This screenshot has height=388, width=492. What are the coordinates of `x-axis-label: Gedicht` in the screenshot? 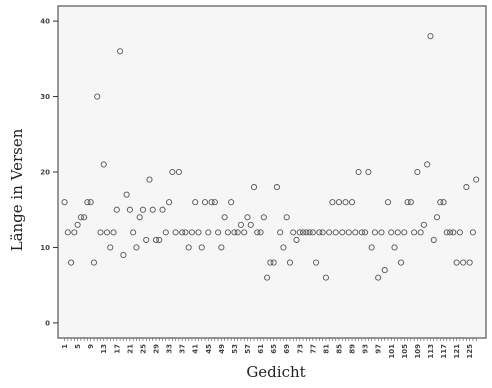 It's located at (275, 372).